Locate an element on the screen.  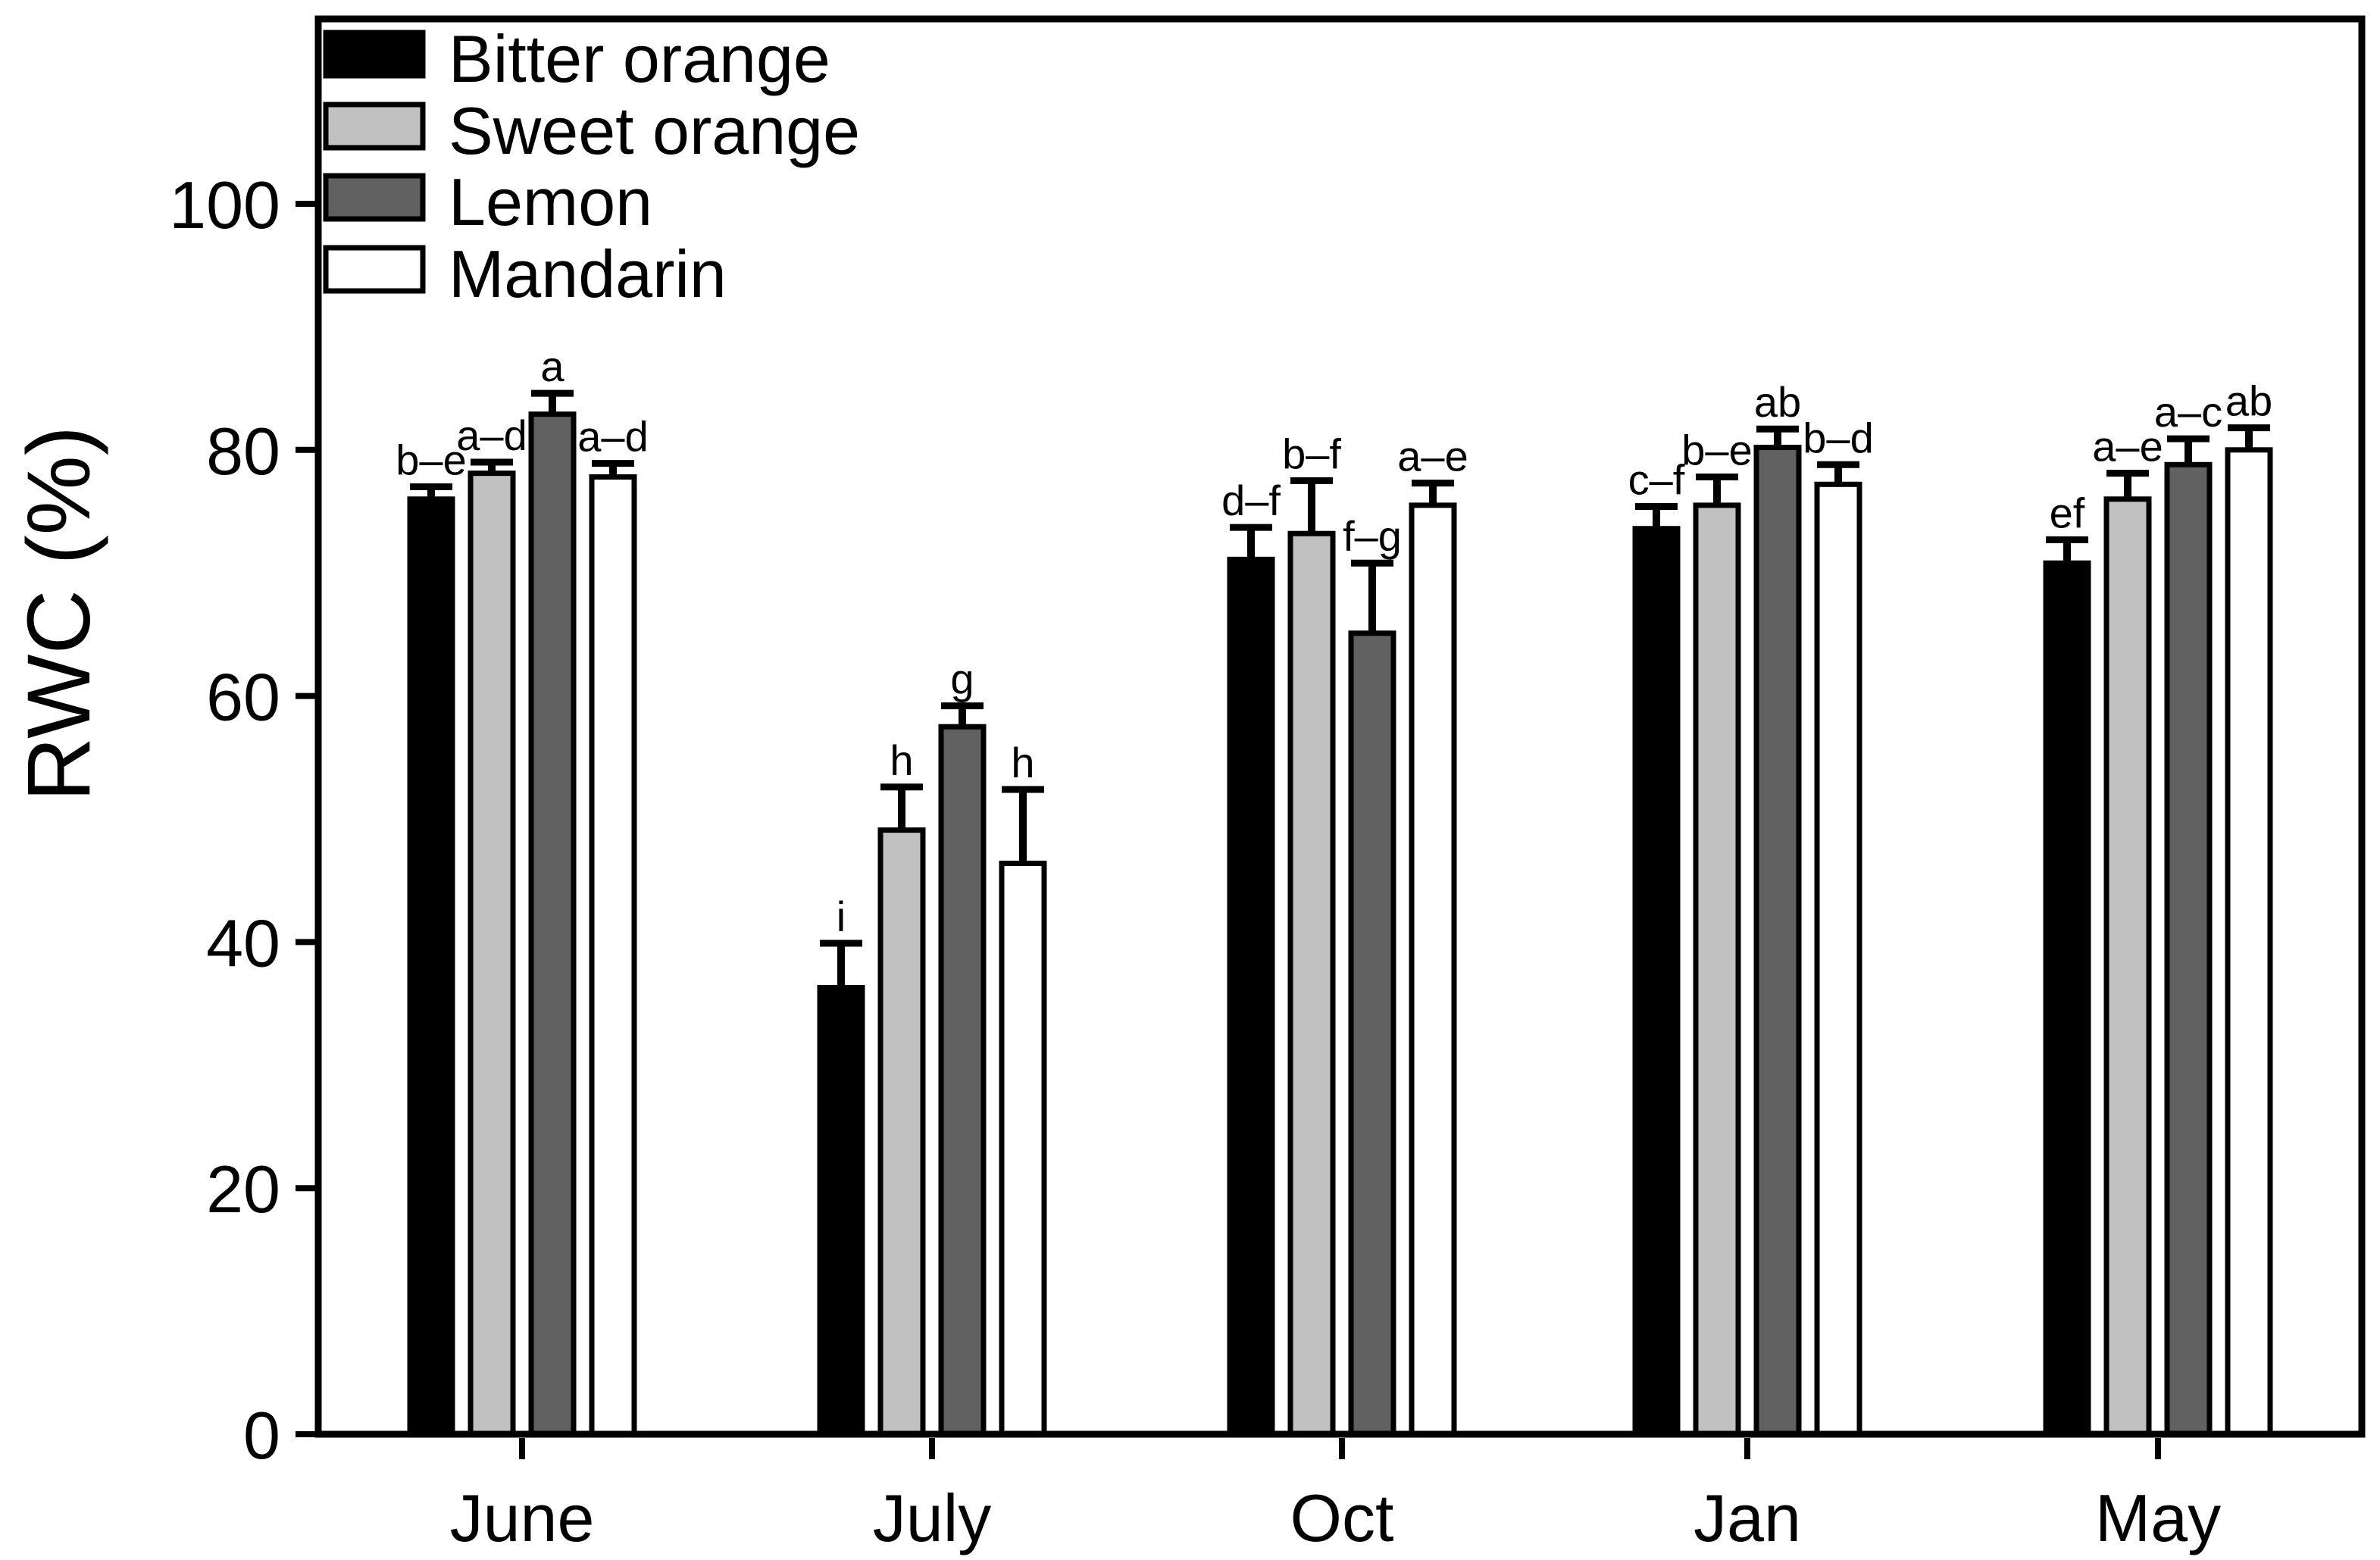
bar-mandarin-jan is located at coordinates (1838, 959).